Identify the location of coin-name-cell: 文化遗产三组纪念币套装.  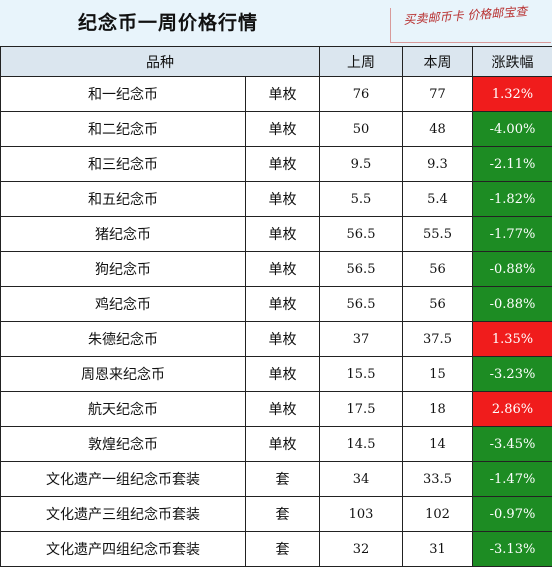
(123, 514).